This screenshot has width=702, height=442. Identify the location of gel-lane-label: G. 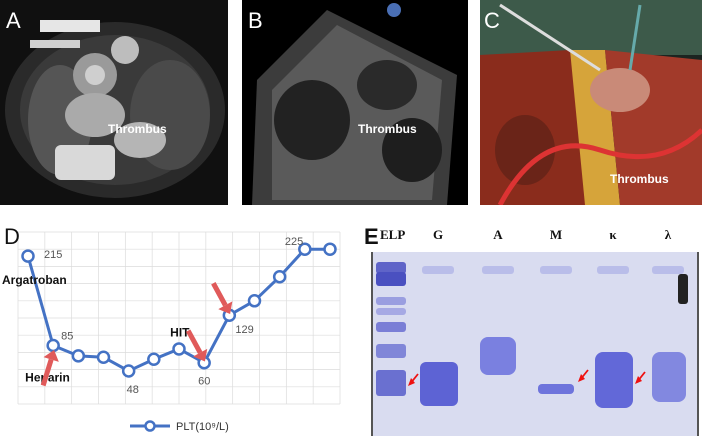
(438, 234).